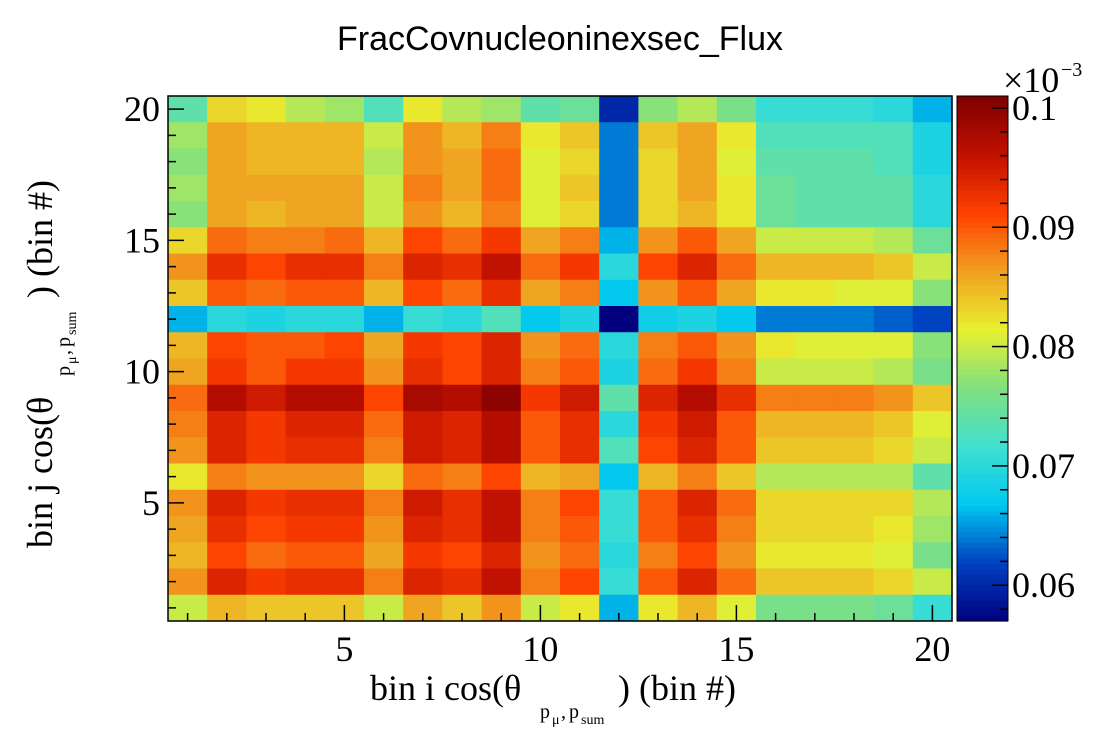  What do you see at coordinates (40, 472) in the screenshot?
I see `y-axis-label-main: bin j cos(θ` at bounding box center [40, 472].